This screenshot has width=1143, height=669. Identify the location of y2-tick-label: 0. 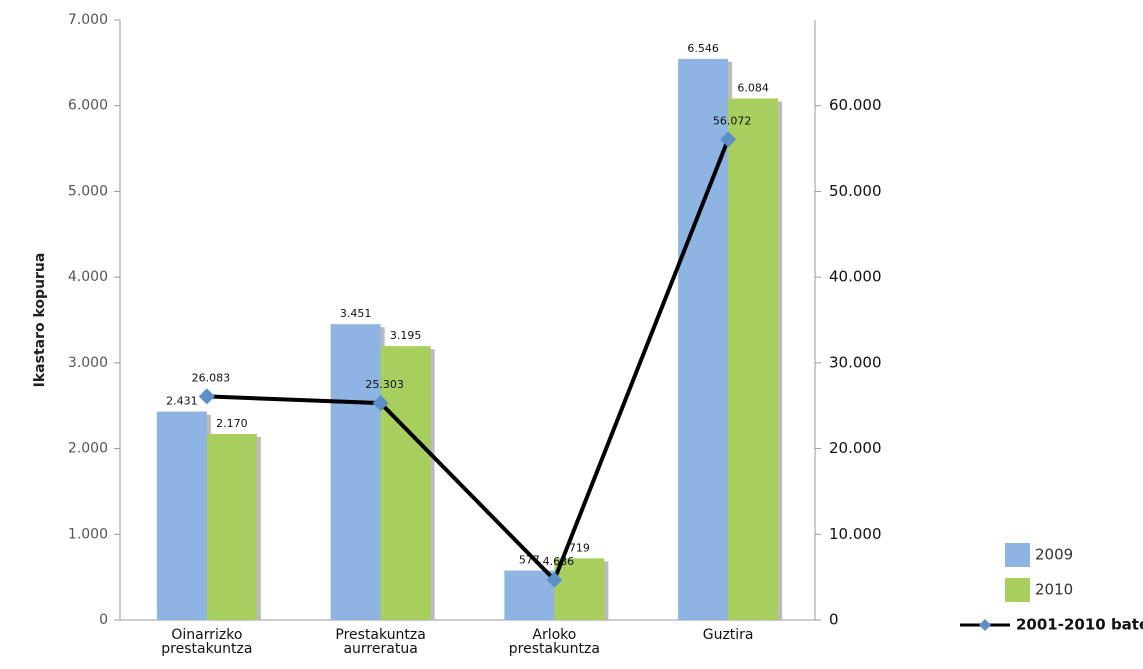
(834, 620).